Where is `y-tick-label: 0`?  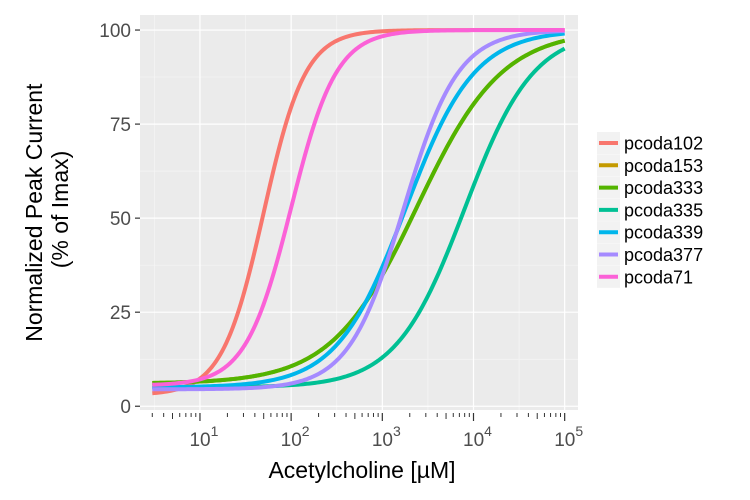
y-tick-label: 0 is located at coordinates (125, 407).